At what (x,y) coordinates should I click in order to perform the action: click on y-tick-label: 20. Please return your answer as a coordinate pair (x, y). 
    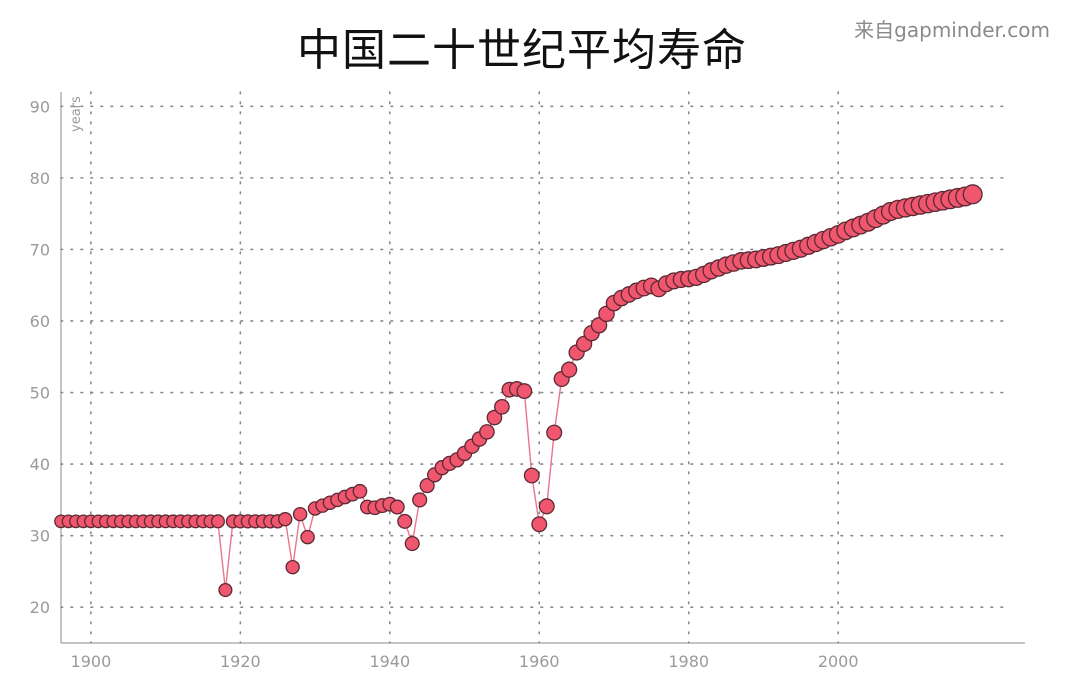
    Looking at the image, I should click on (40, 607).